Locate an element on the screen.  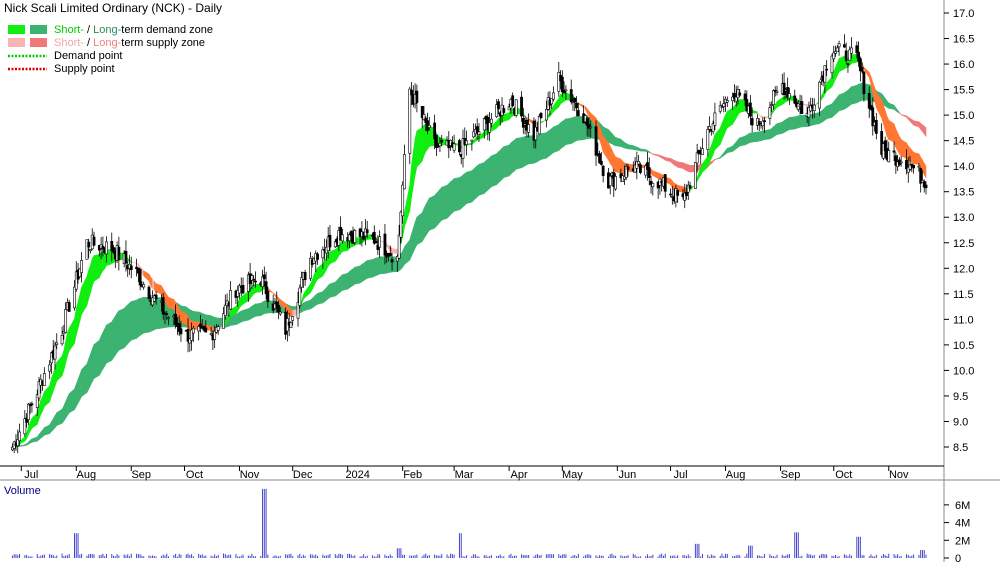
y-tick-label: 16.0 is located at coordinates (963, 65).